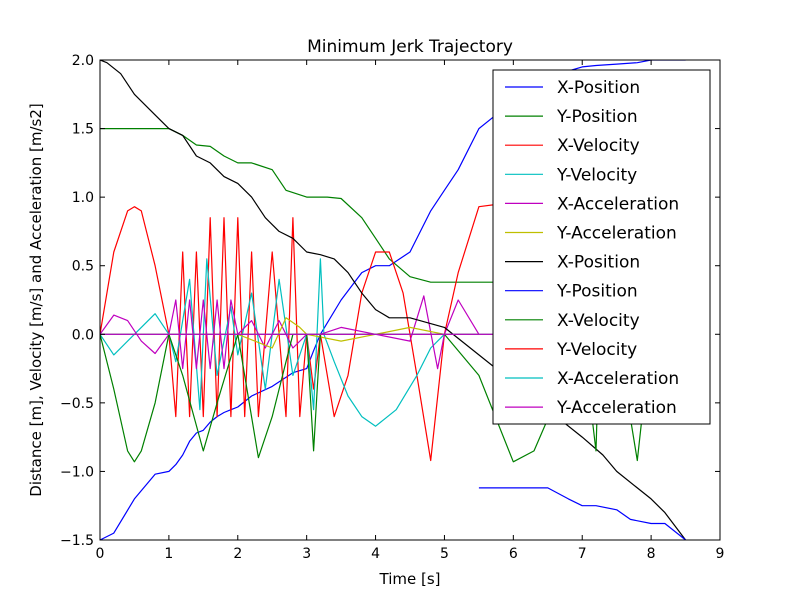  Describe the element at coordinates (720, 554) in the screenshot. I see `x-tick-label: 9` at that location.